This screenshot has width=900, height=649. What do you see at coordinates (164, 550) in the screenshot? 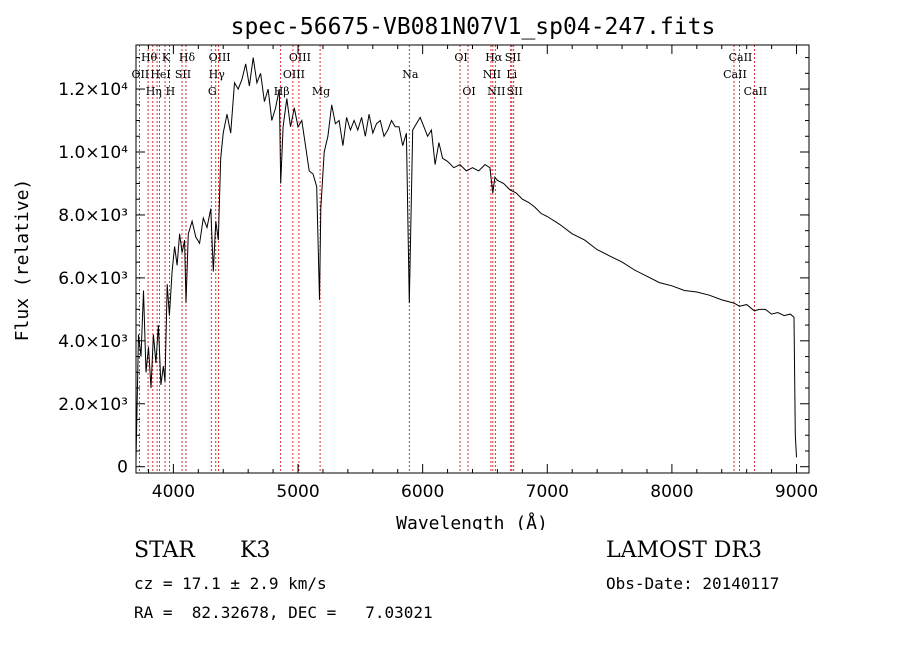
I see `object-class: STAR` at bounding box center [164, 550].